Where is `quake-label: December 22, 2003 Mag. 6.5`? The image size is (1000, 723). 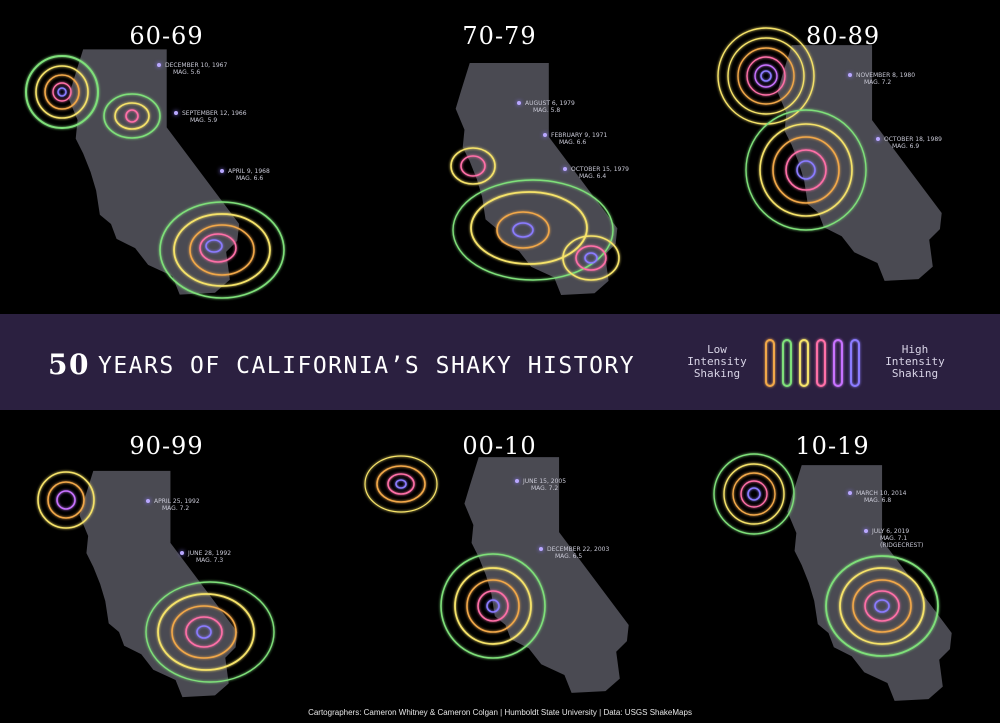
quake-label: December 22, 2003 Mag. 6.5 is located at coordinates (574, 553).